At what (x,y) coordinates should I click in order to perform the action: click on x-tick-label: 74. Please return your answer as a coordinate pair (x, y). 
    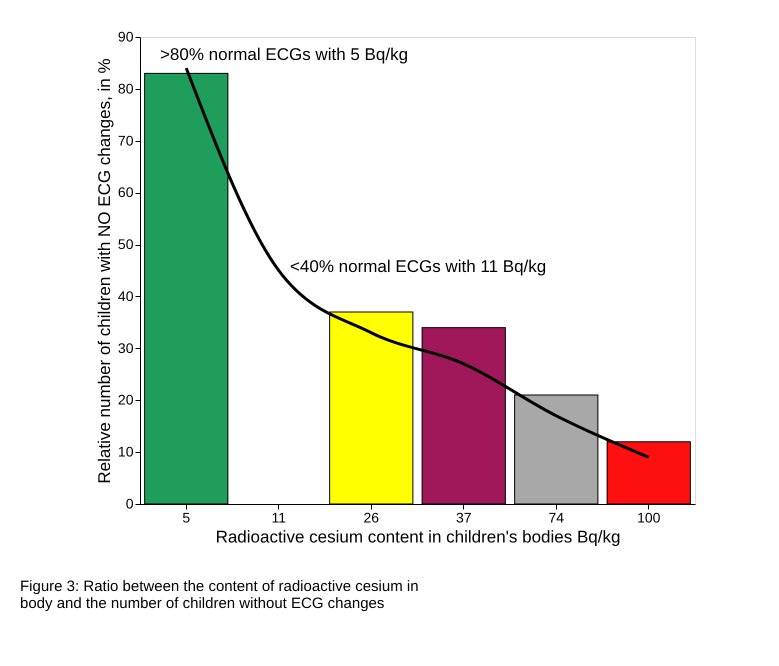
    Looking at the image, I should click on (556, 518).